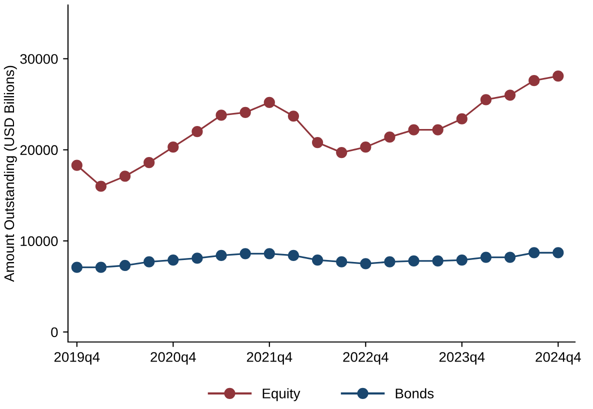 This screenshot has height=409, width=593. What do you see at coordinates (415, 393) in the screenshot?
I see `legend-label: Bonds` at bounding box center [415, 393].